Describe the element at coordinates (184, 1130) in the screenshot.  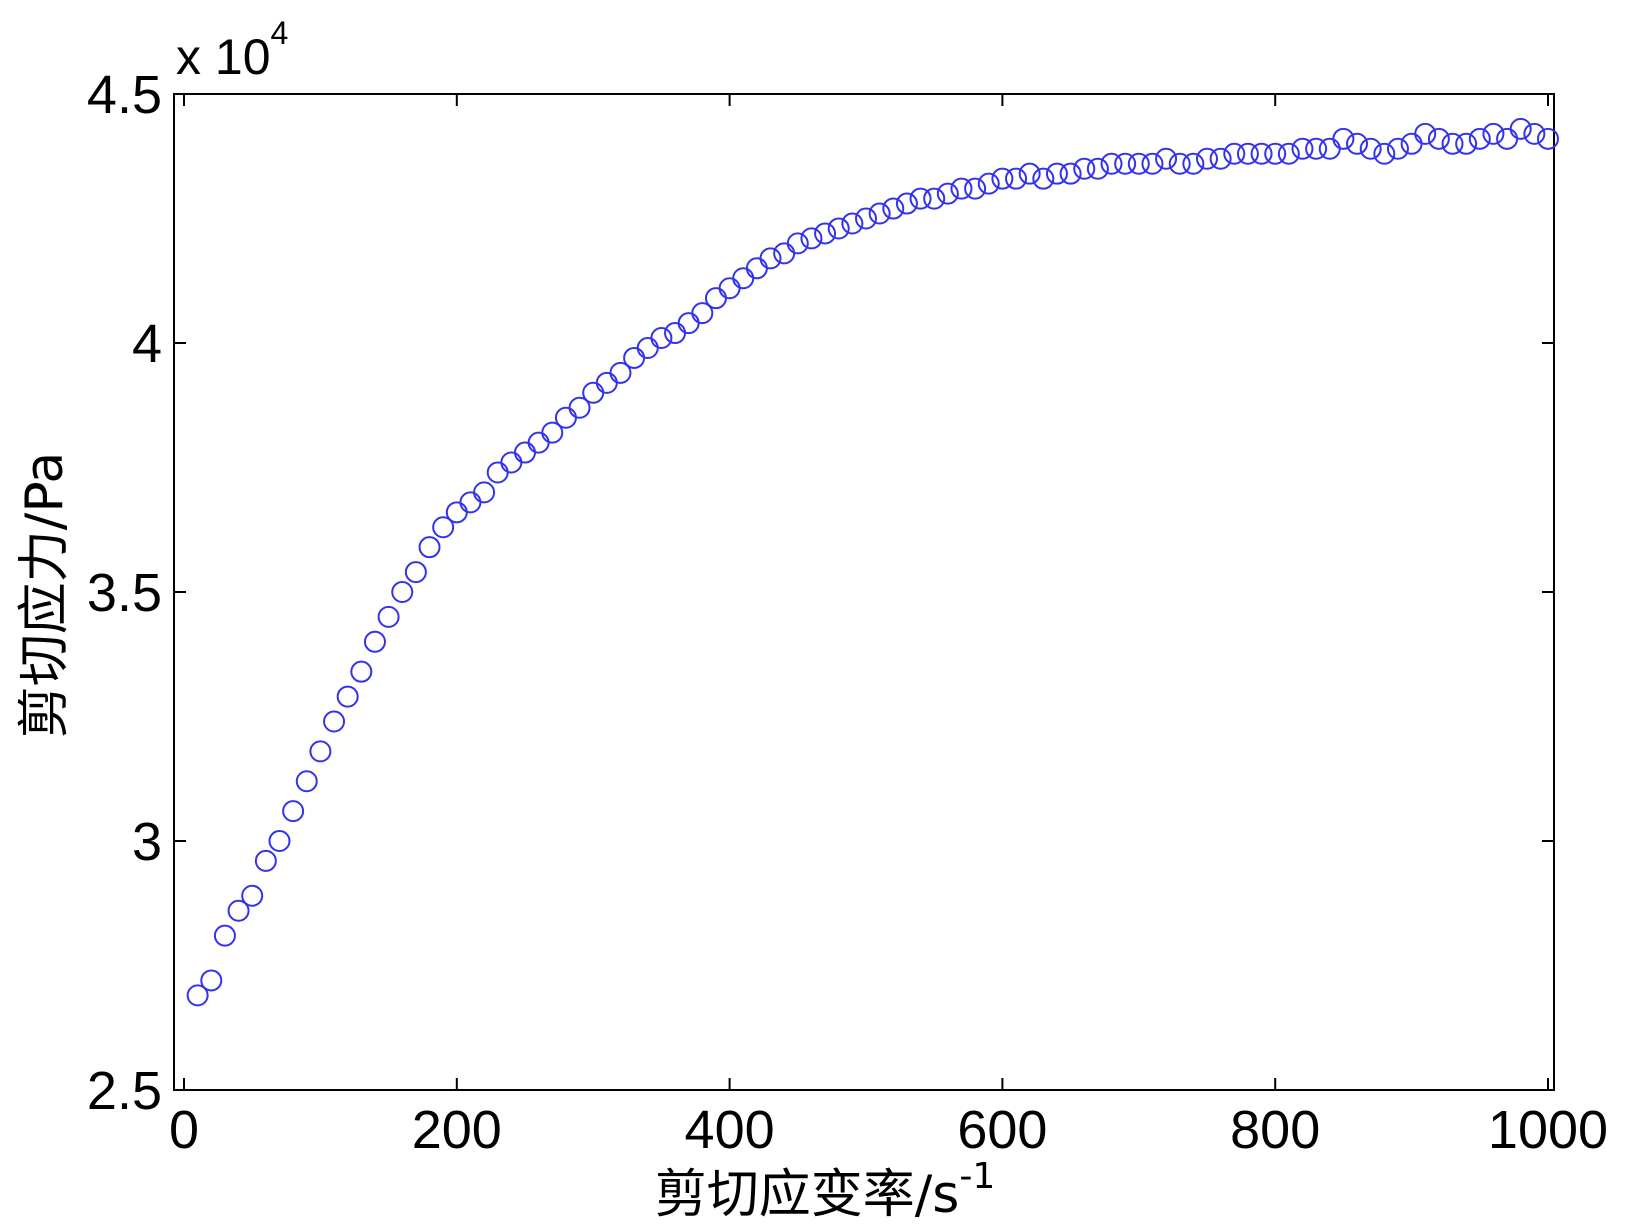
I see `x-tick-label: 0` at that location.